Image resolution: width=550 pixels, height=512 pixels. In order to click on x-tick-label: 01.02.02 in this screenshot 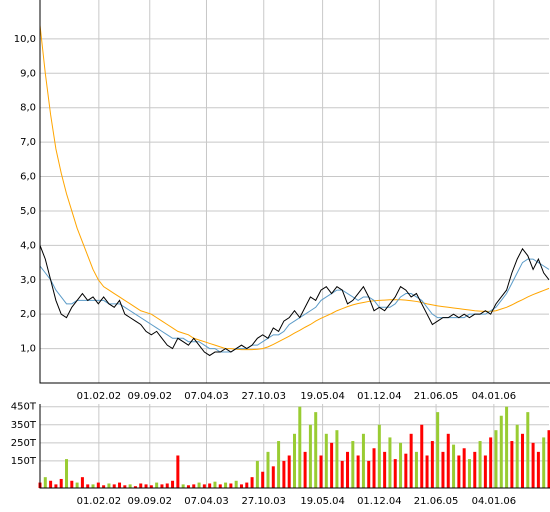, I will do `click(99, 396)`.